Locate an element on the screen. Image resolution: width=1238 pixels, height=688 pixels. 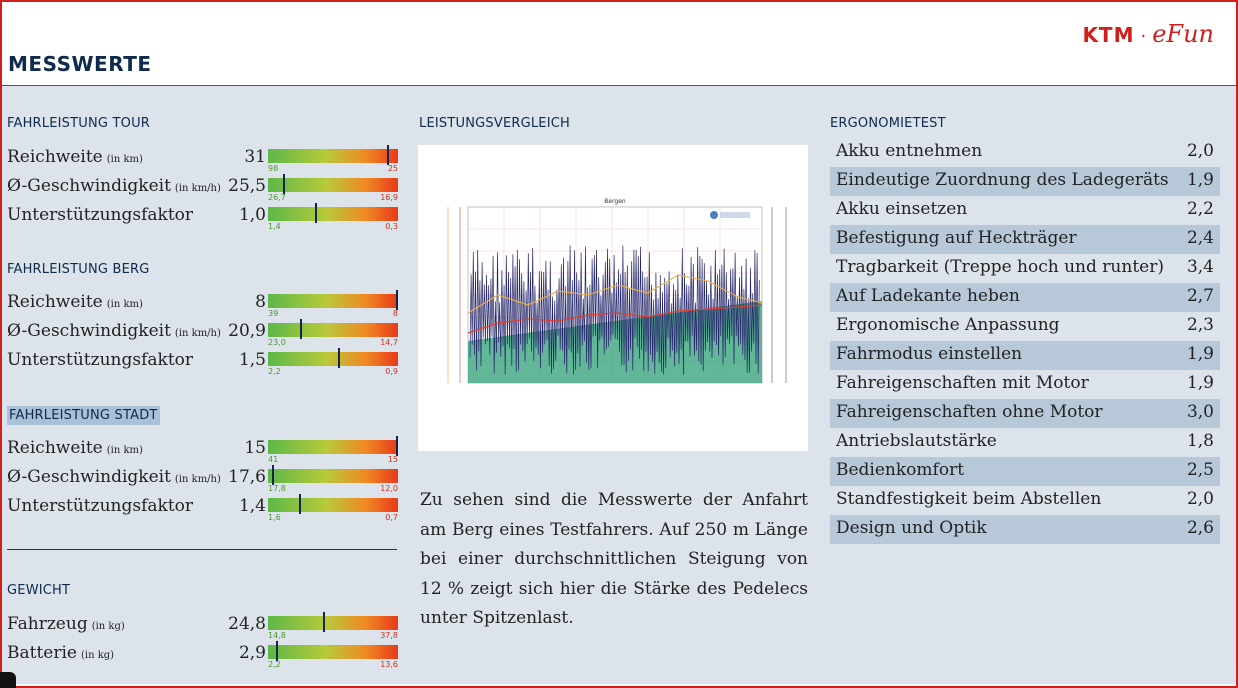
speed-series is located at coordinates (615, 319).